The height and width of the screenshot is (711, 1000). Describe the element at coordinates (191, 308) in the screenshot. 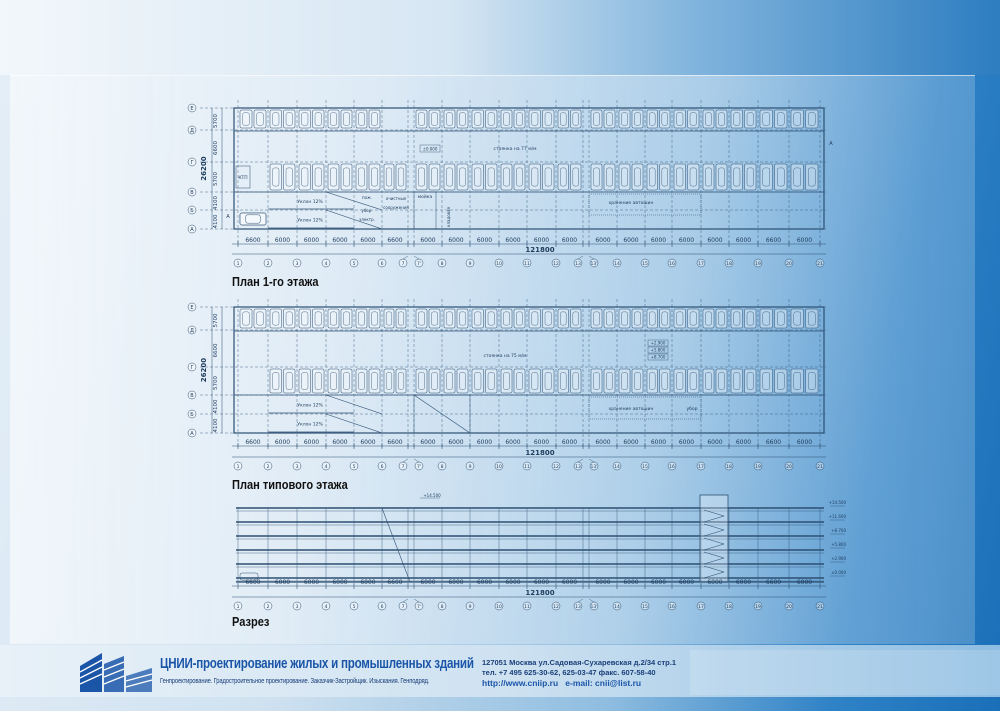

I see `axis-label: Е` at that location.